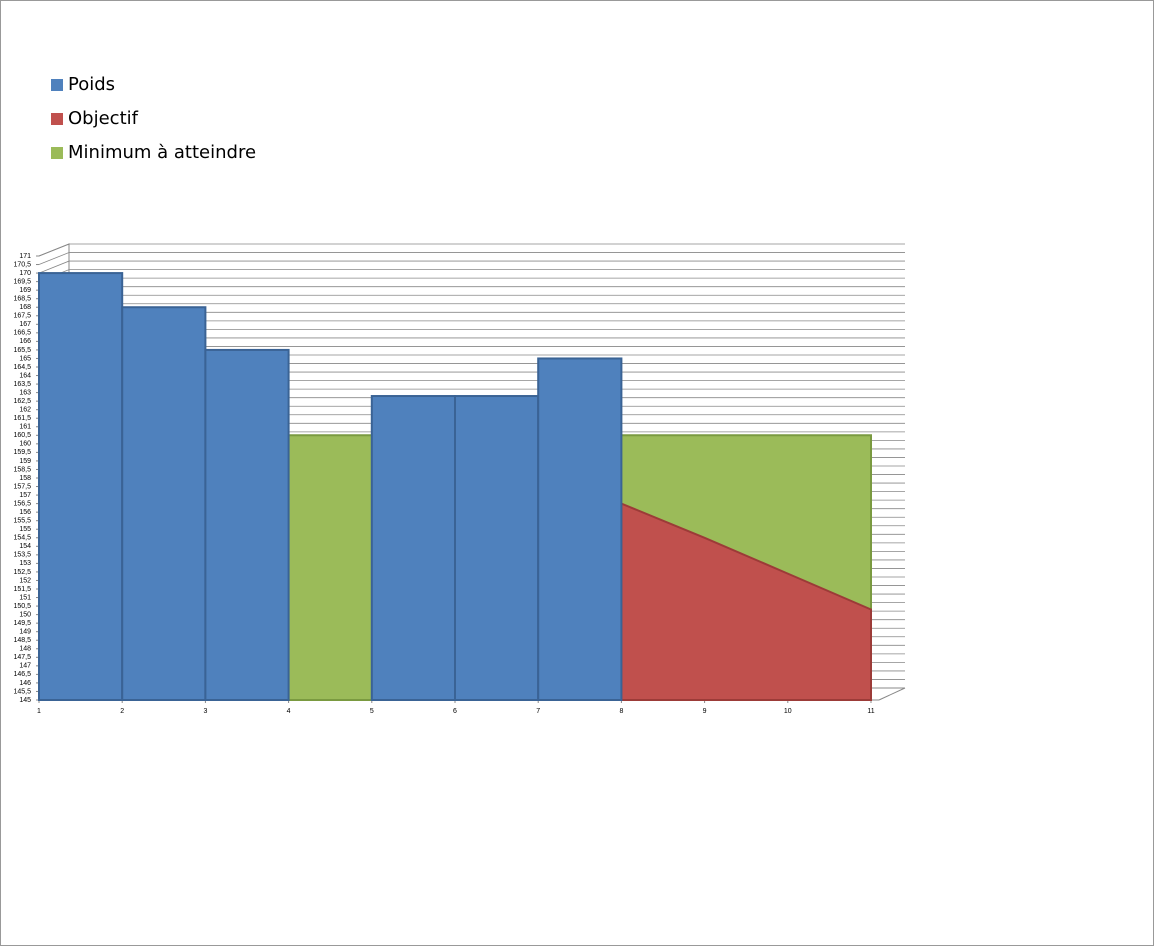 The image size is (1154, 946). What do you see at coordinates (25, 256) in the screenshot?
I see `y-tick-label: 171` at bounding box center [25, 256].